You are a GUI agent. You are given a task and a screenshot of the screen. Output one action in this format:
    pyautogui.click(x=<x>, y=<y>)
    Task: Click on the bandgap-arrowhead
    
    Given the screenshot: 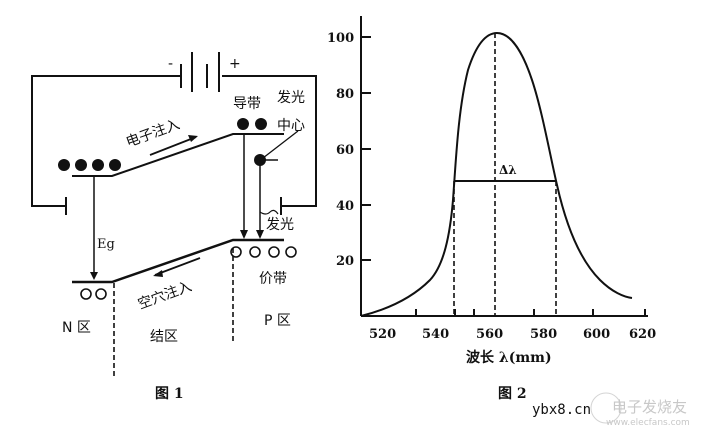 What is the action you would take?
    pyautogui.click(x=94, y=276)
    